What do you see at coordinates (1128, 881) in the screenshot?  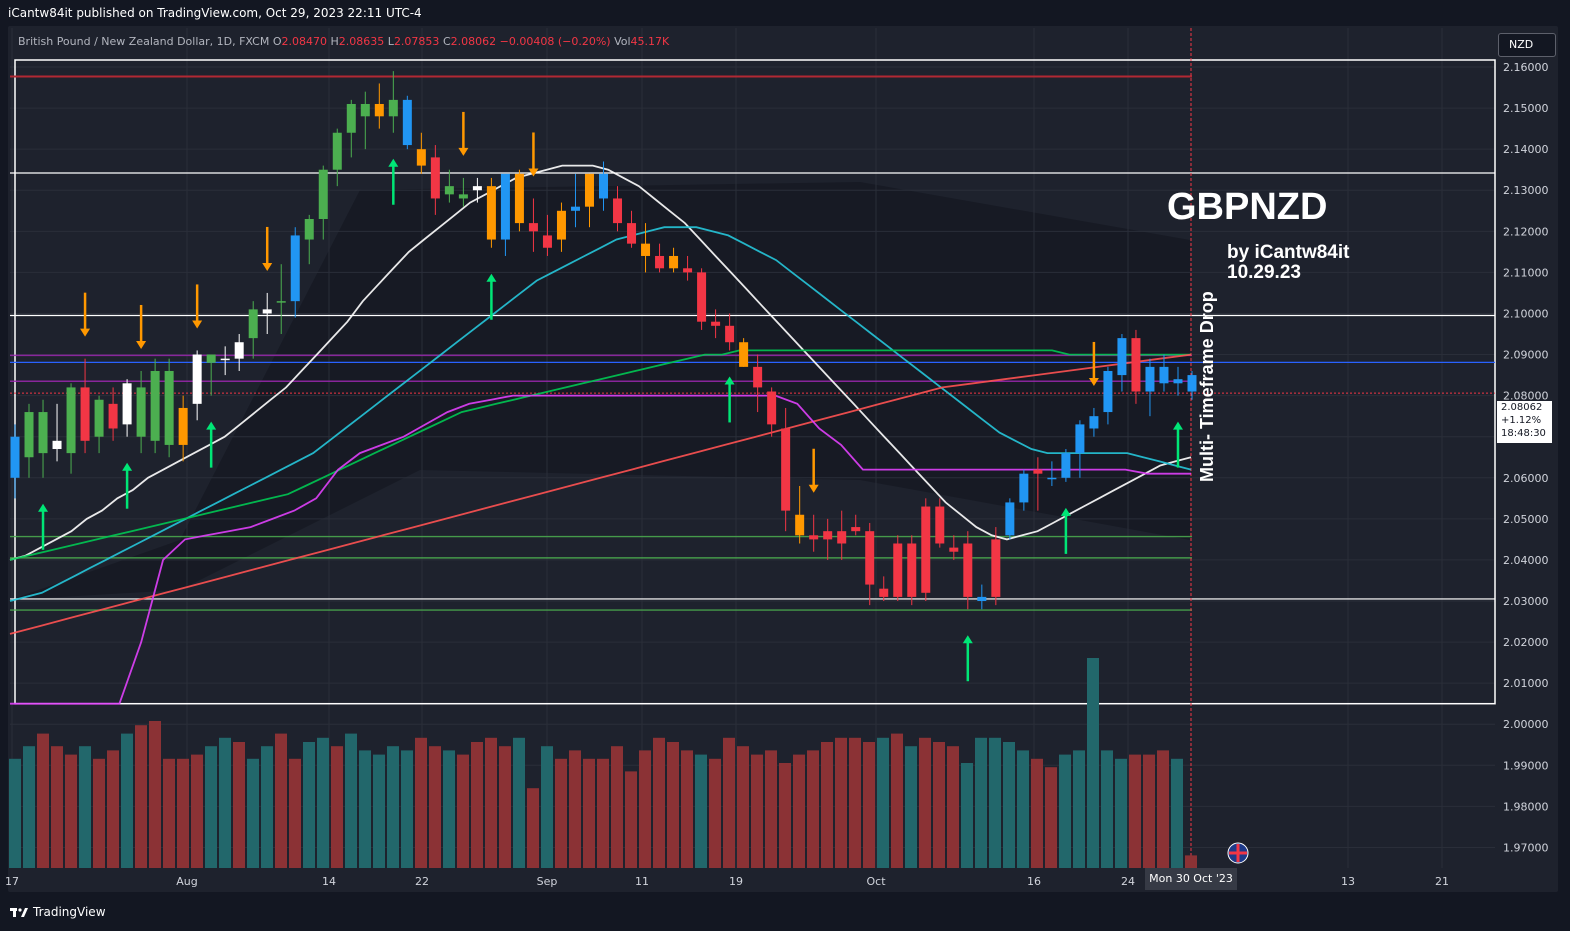 I see `x-tick-label: 24` at bounding box center [1128, 881].